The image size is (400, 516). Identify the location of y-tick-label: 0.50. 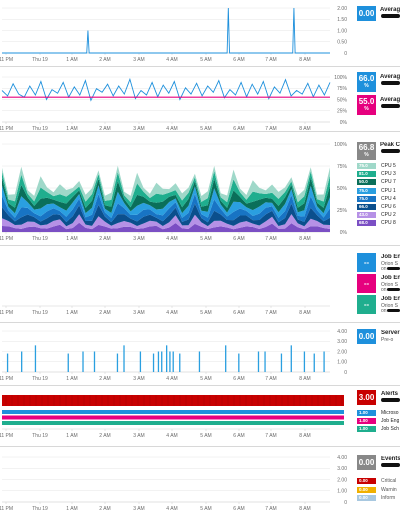
(342, 43).